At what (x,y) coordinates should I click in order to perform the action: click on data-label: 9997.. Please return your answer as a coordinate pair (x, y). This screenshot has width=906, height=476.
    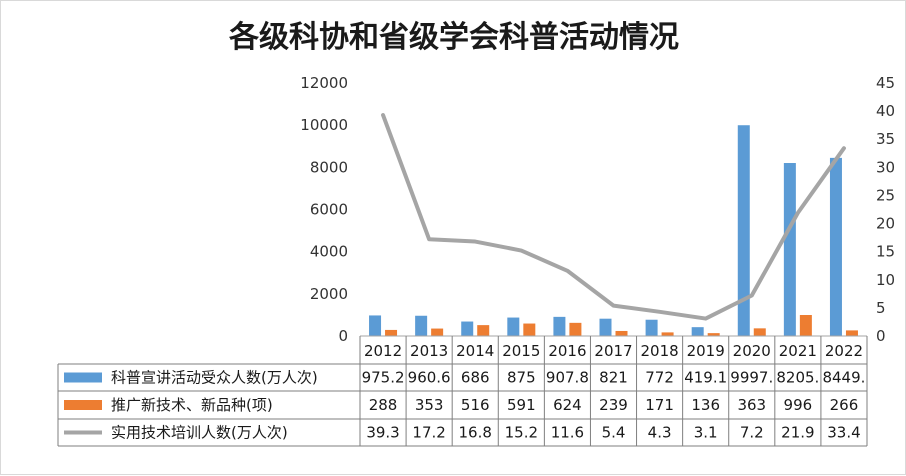
    Looking at the image, I should click on (751, 378).